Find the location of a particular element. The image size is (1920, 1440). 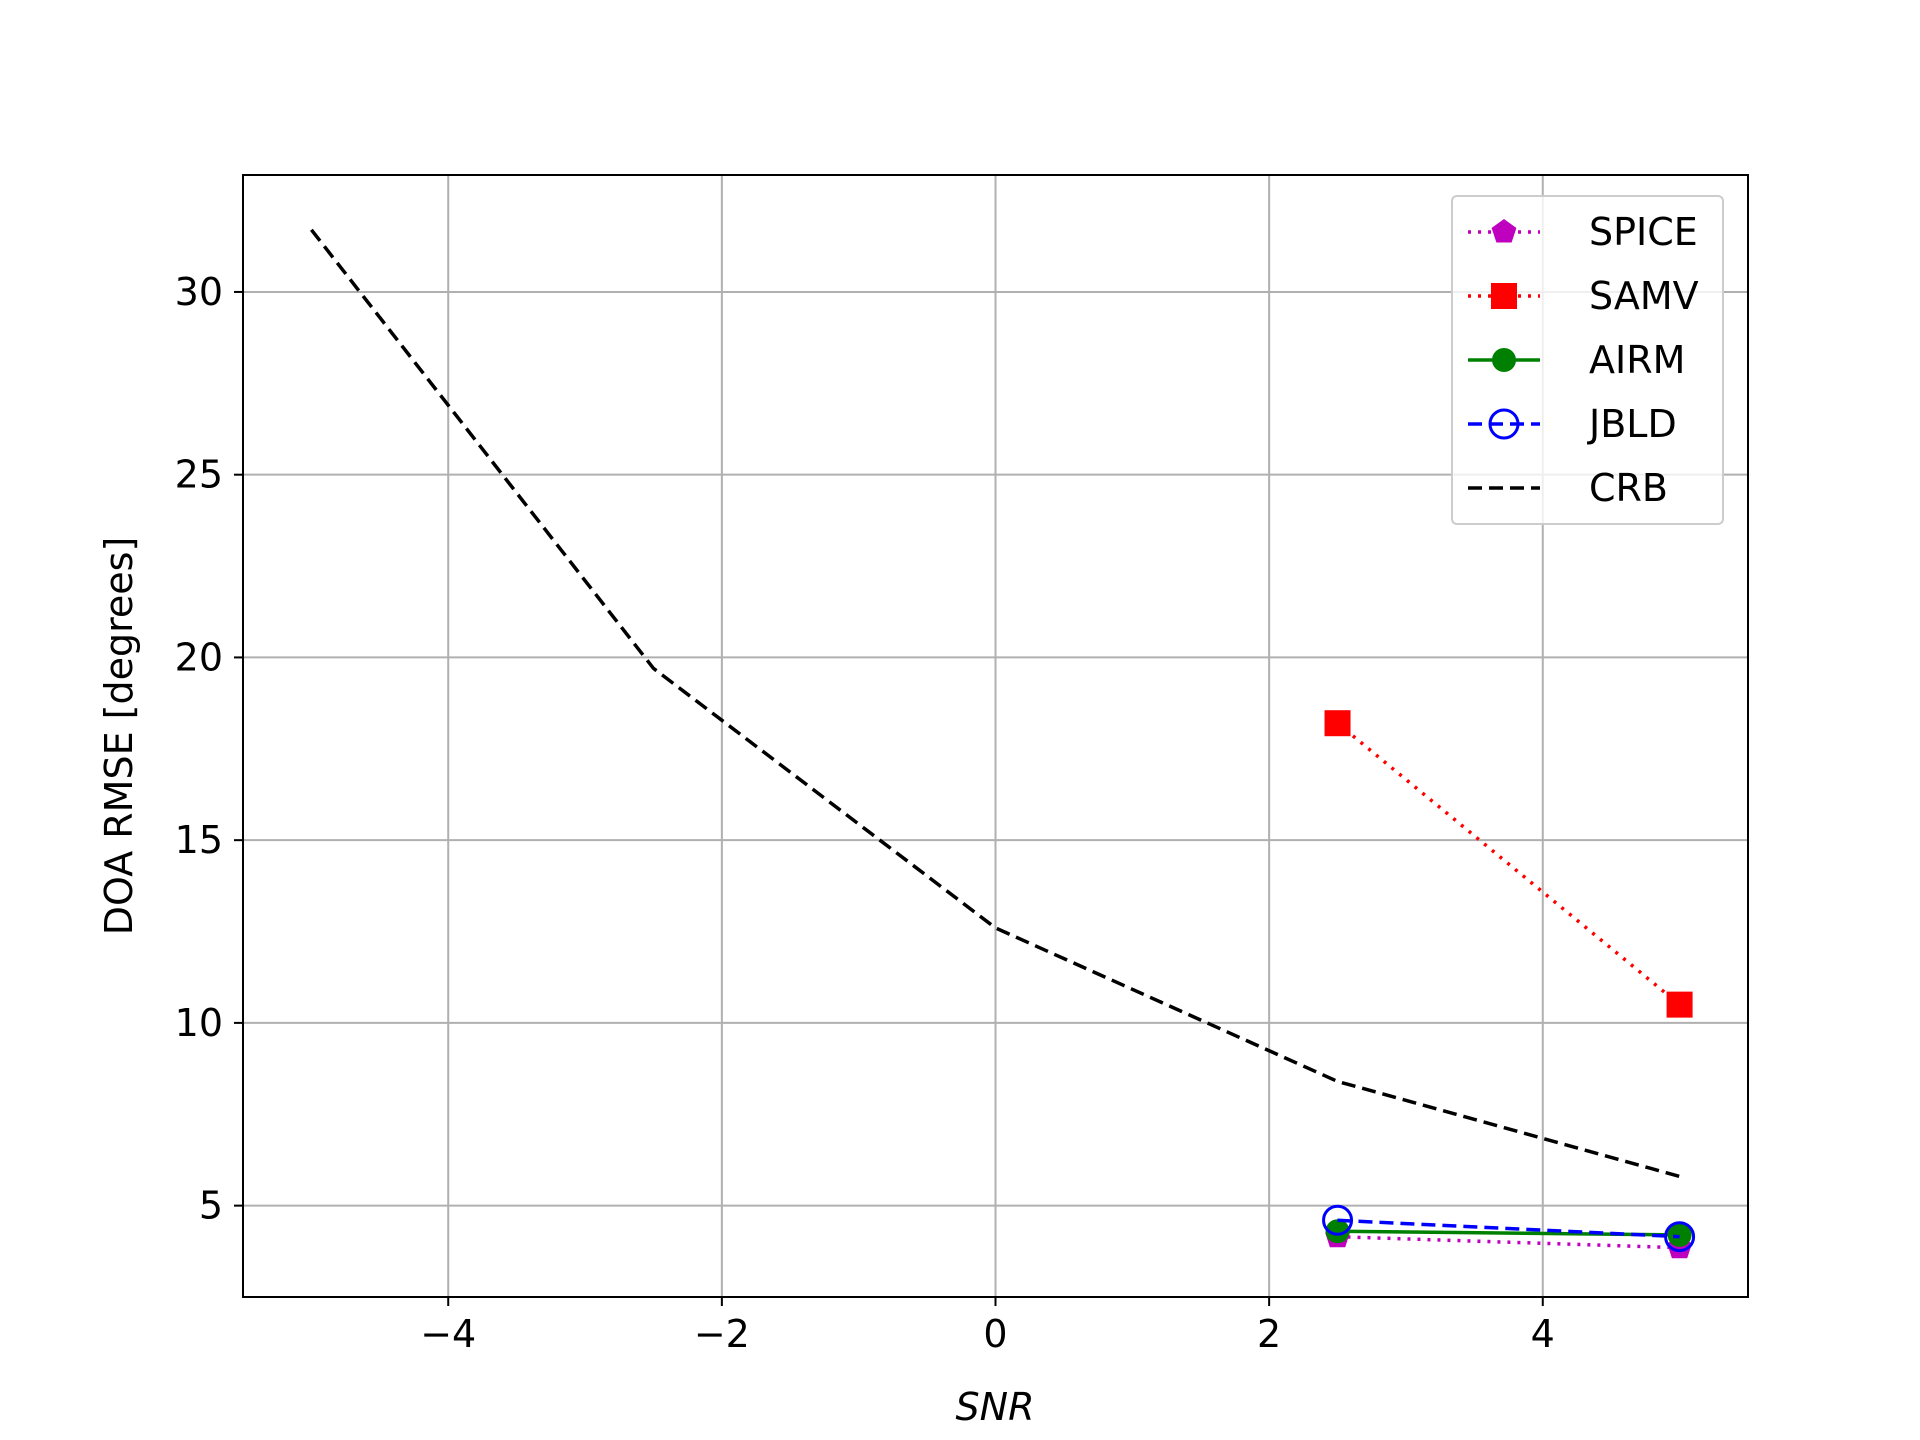

x-tick-label: 2 is located at coordinates (1269, 1334).